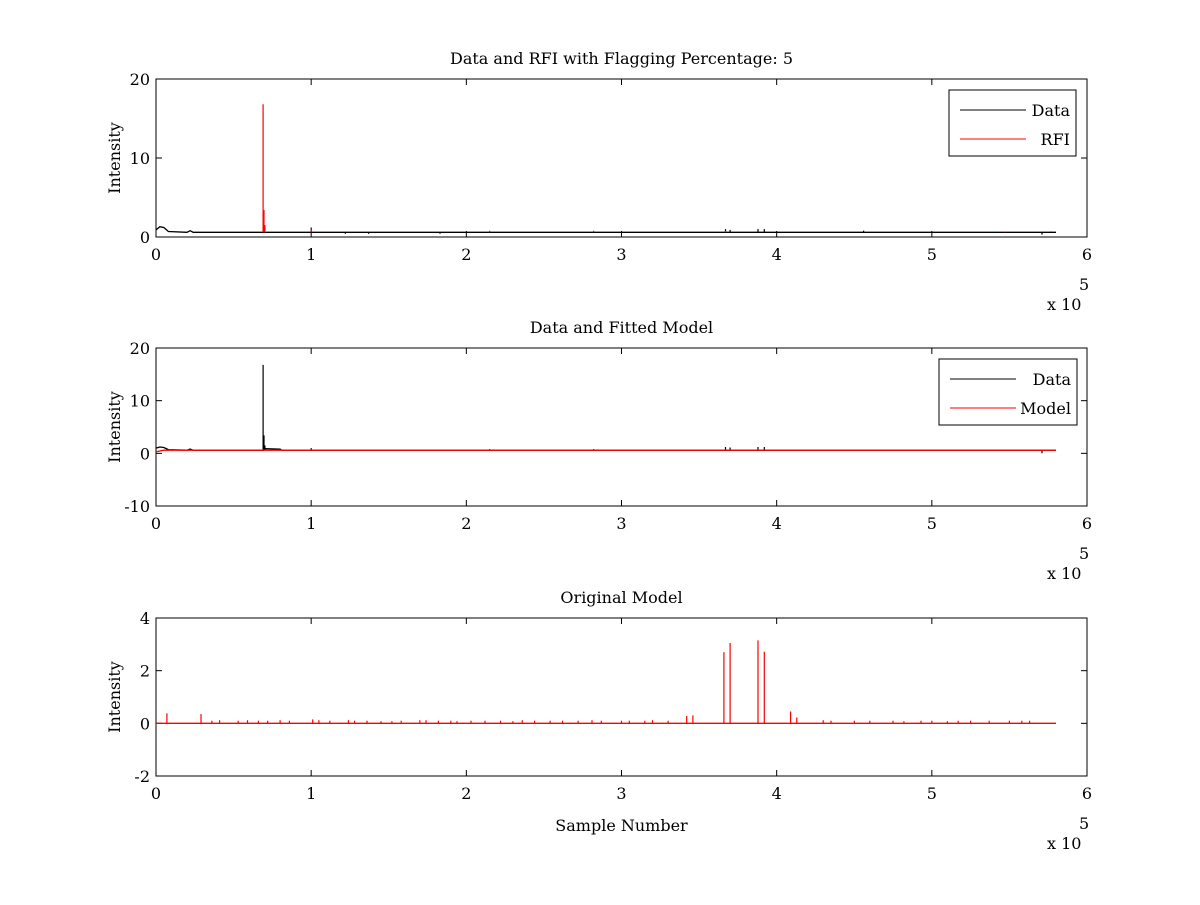 The image size is (1200, 905). Describe the element at coordinates (137, 506) in the screenshot. I see `y-tick-label: -10` at that location.